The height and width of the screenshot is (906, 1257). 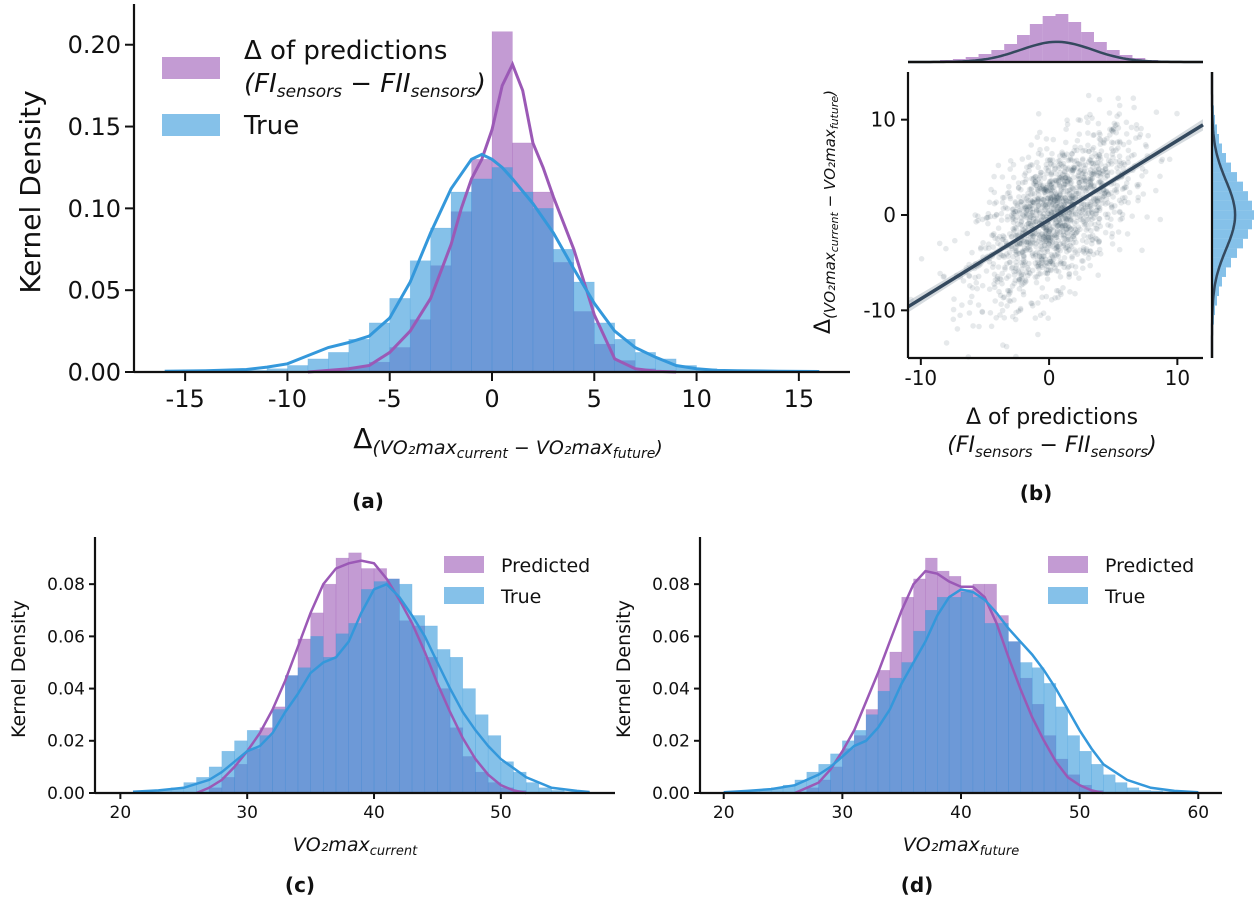 What do you see at coordinates (724, 813) in the screenshot?
I see `x-tick-label: 20` at bounding box center [724, 813].